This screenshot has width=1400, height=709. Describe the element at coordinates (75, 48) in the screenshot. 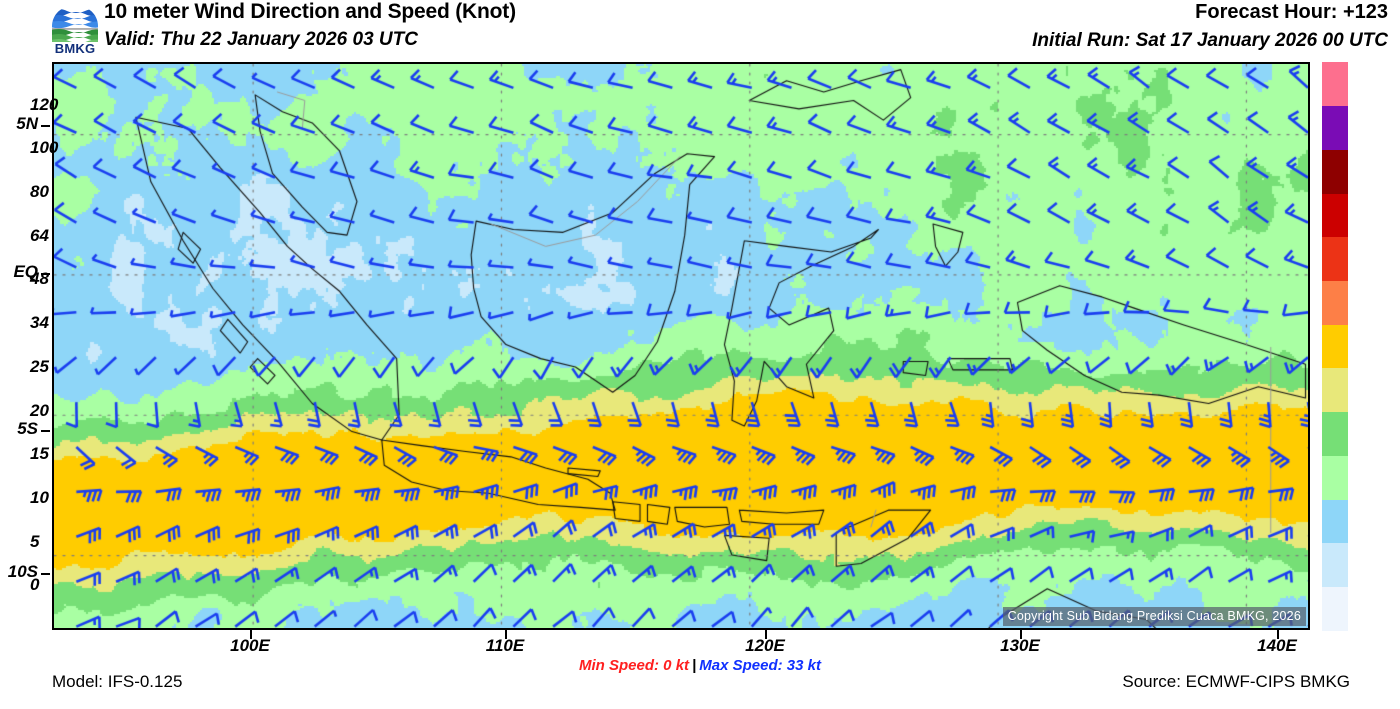

I see `bmkg-logo-text: BMKG` at that location.